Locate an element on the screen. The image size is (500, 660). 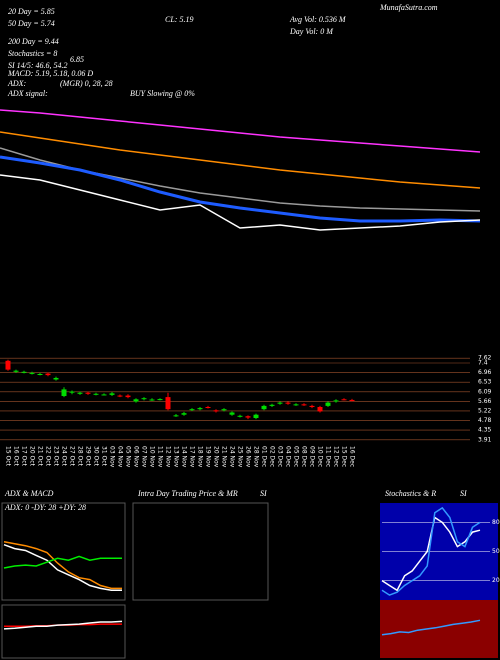
x-tick-label: 16 Oct is located at coordinates (16, 456).